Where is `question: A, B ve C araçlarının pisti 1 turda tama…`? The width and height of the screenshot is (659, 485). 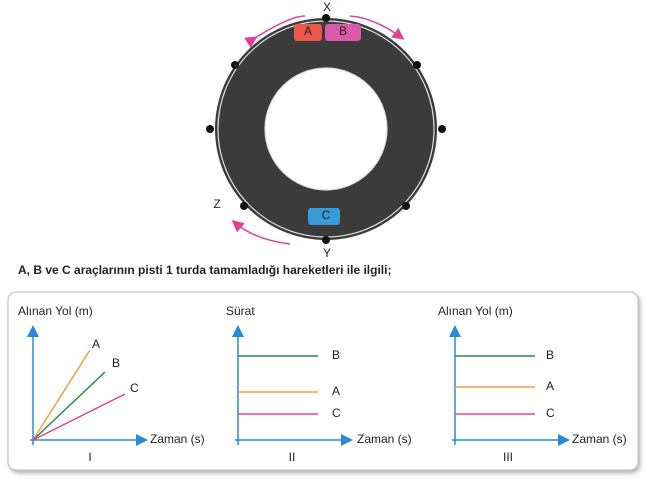 question: A, B ve C araçlarının pisti 1 turda tama… is located at coordinates (204, 270).